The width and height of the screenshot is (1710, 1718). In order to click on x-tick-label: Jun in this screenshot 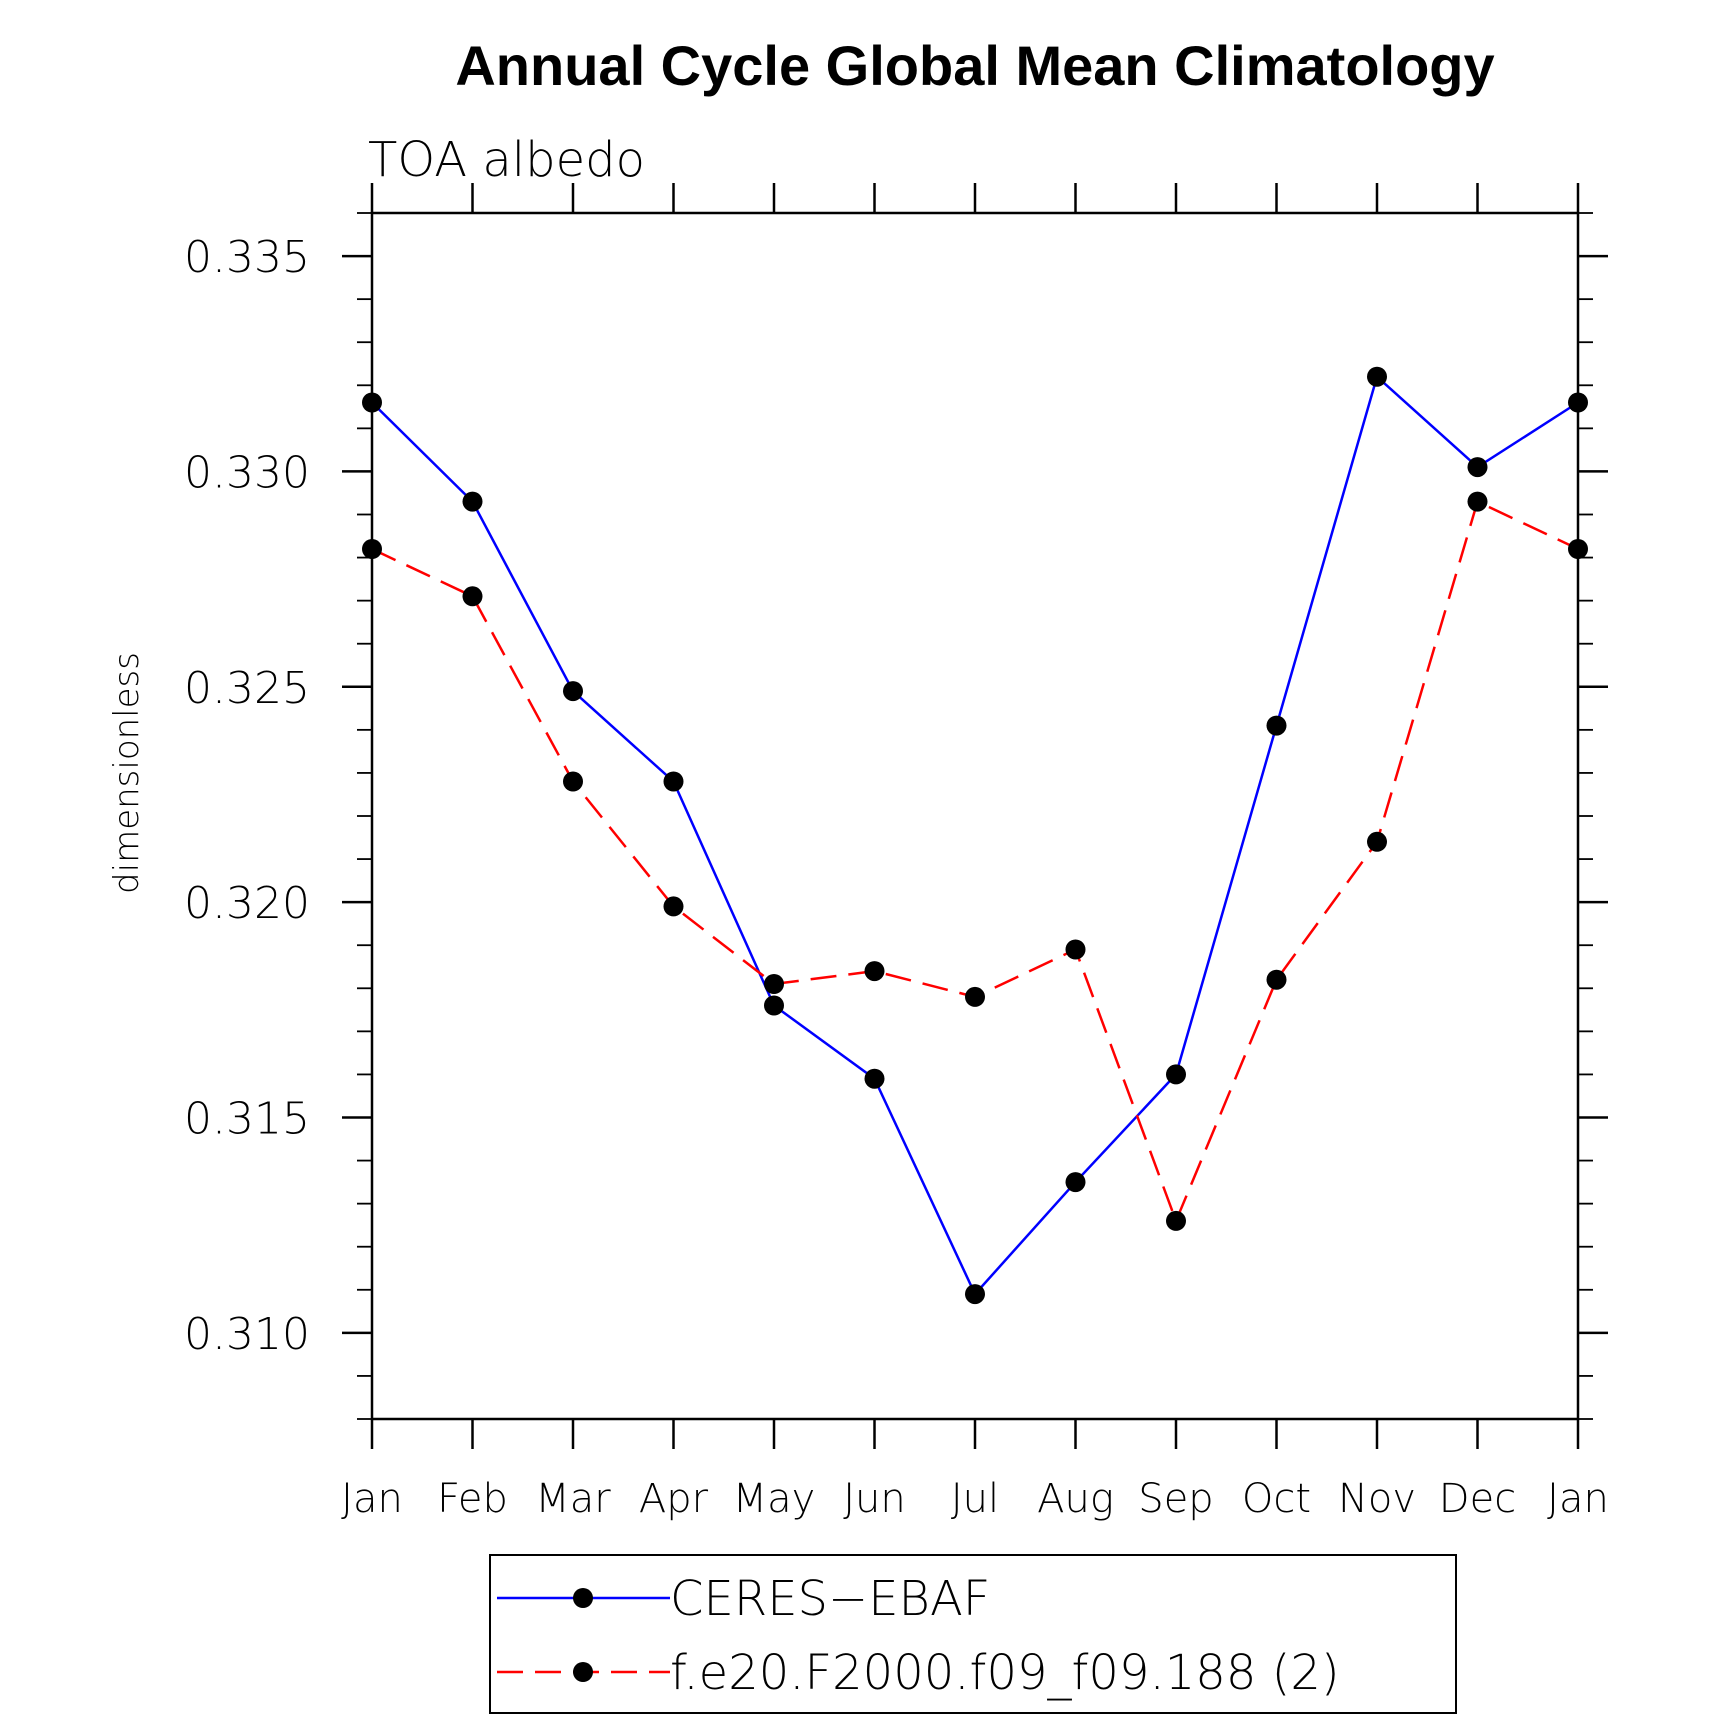, I will do `click(874, 1499)`.